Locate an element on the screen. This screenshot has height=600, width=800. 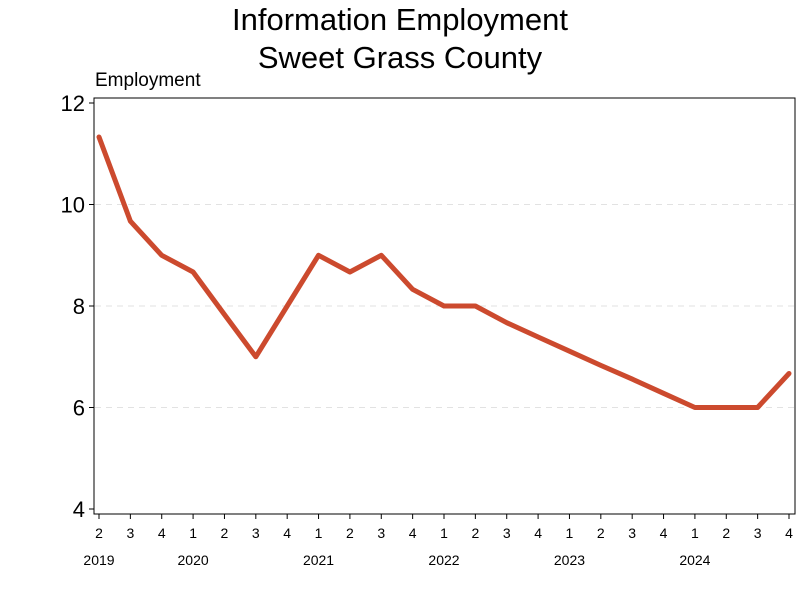
year-label: 2022 is located at coordinates (443, 560).